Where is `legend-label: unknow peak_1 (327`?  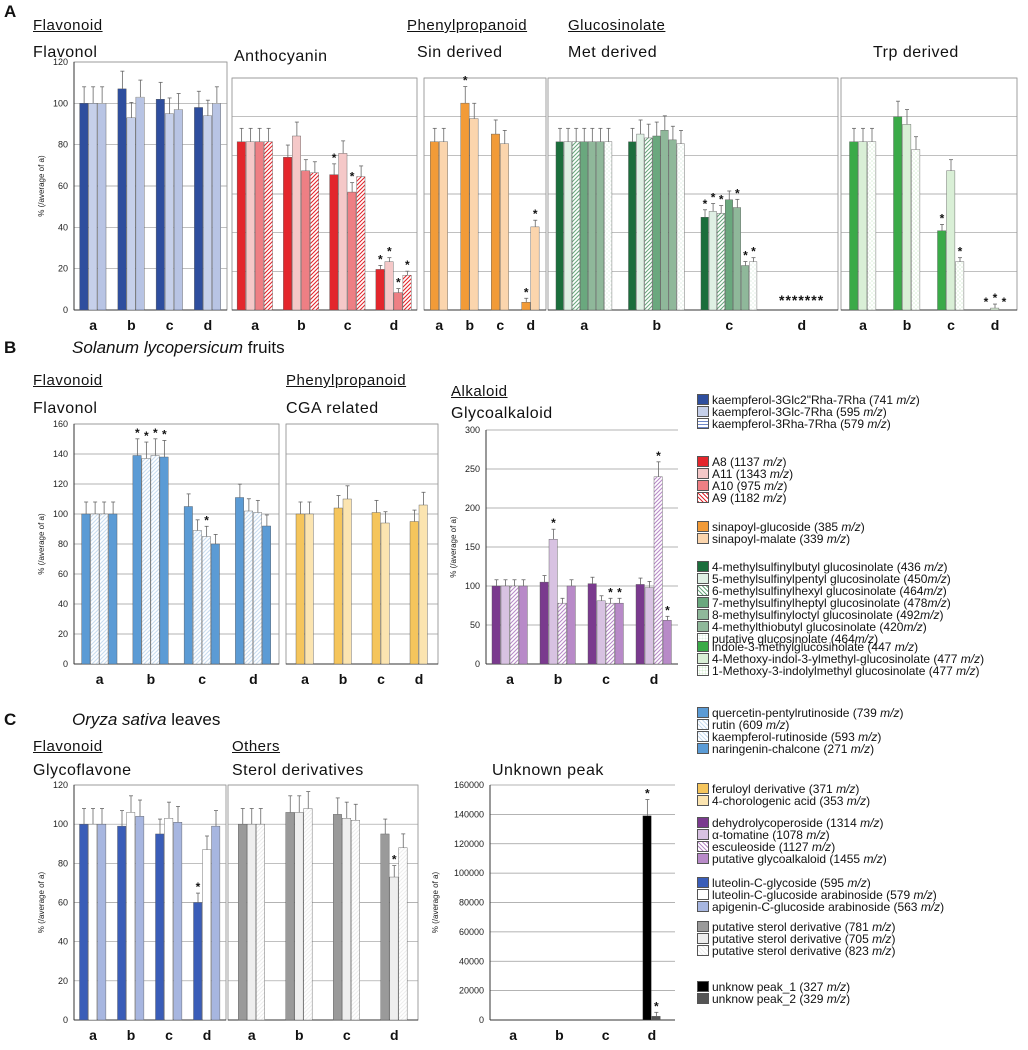 legend-label: unknow peak_1 (327 is located at coordinates (769, 987).